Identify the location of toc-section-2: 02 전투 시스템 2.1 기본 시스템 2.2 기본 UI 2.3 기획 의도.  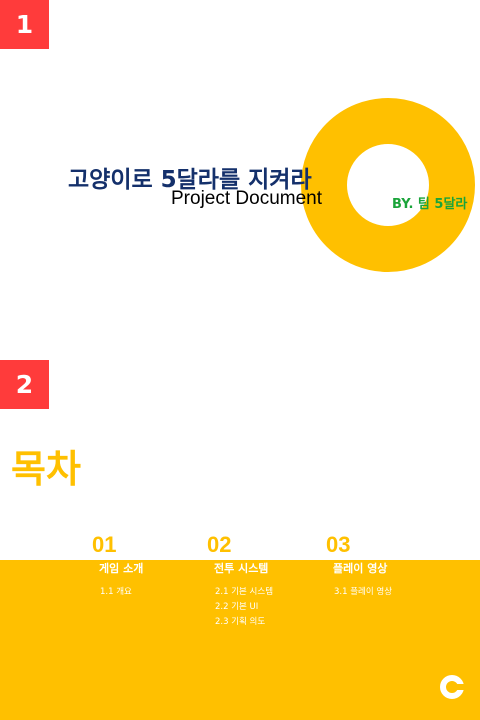
(267, 581).